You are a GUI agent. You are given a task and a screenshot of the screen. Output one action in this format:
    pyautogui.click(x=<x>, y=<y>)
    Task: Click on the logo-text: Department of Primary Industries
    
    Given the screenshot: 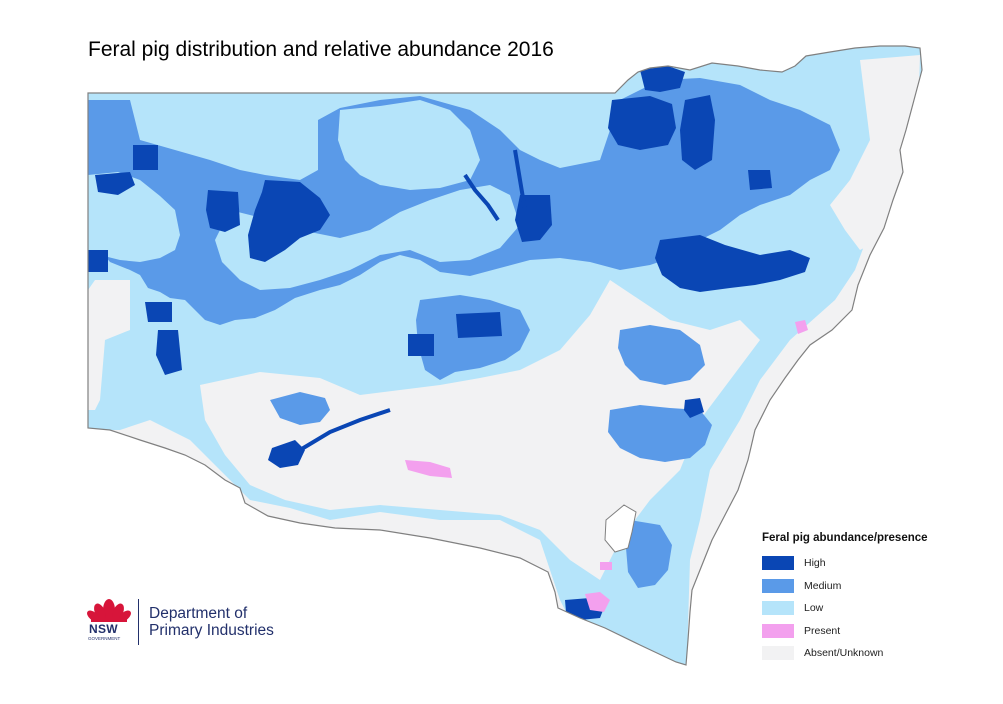 What is the action you would take?
    pyautogui.click(x=211, y=622)
    